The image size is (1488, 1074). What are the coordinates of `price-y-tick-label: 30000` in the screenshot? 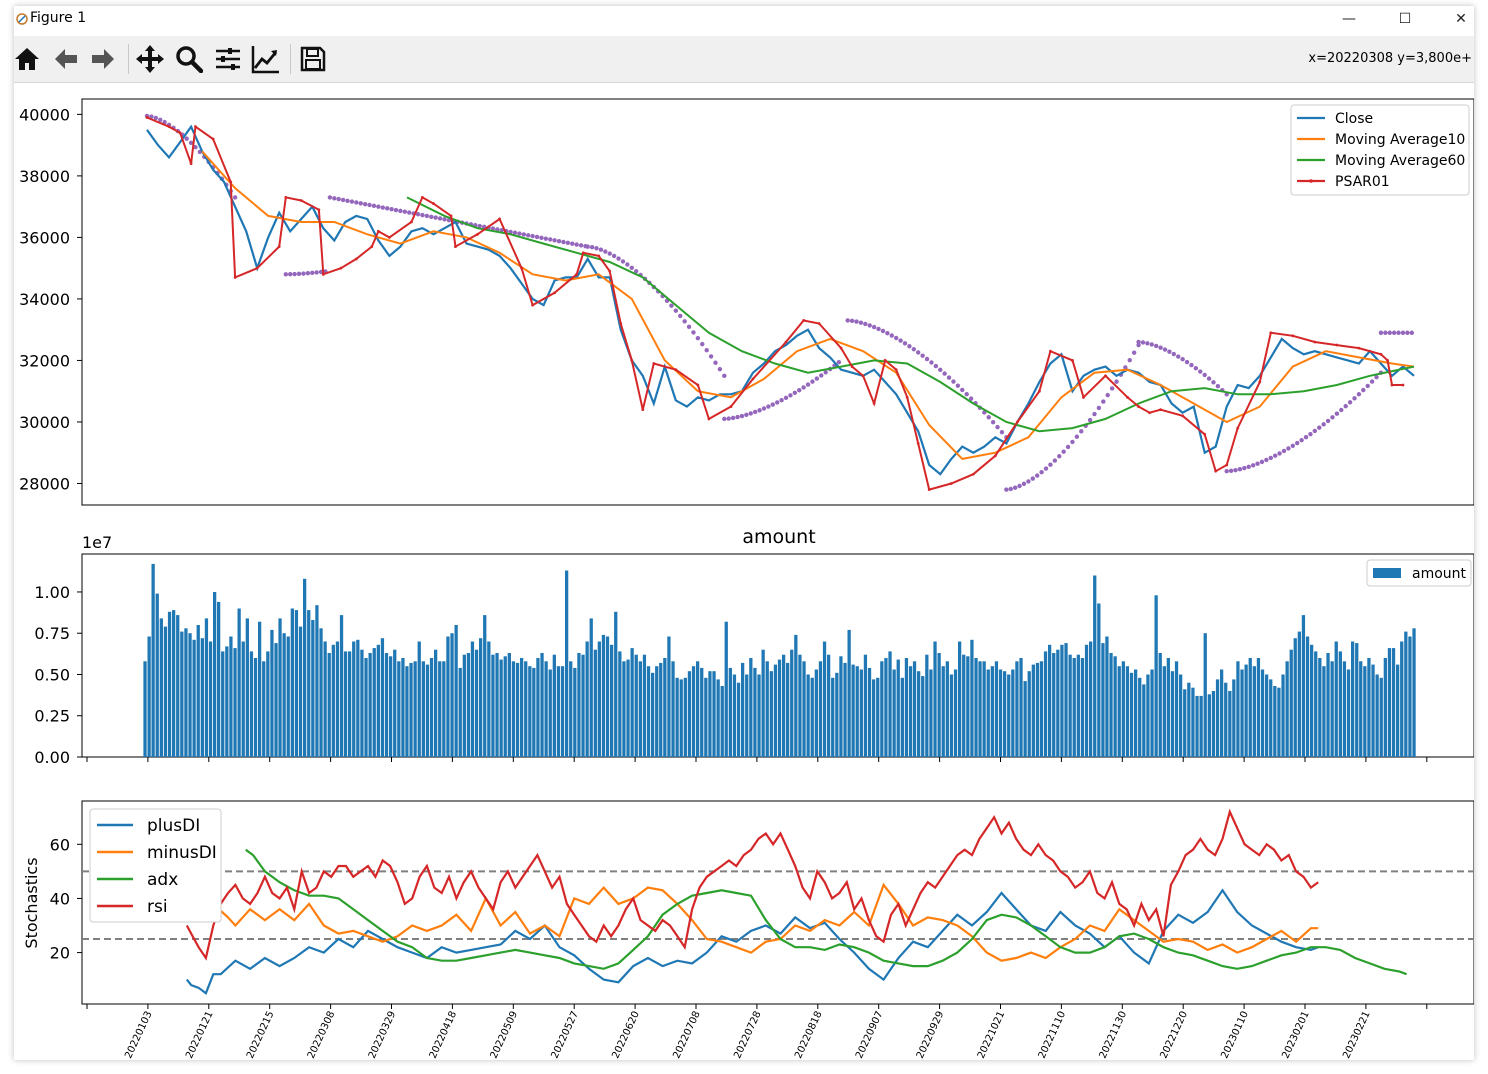 It's located at (44, 422).